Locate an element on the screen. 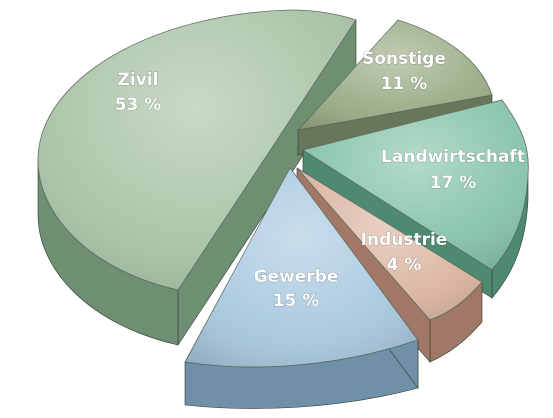 The width and height of the screenshot is (553, 418). slice-shine-industrie is located at coordinates (389, 244).